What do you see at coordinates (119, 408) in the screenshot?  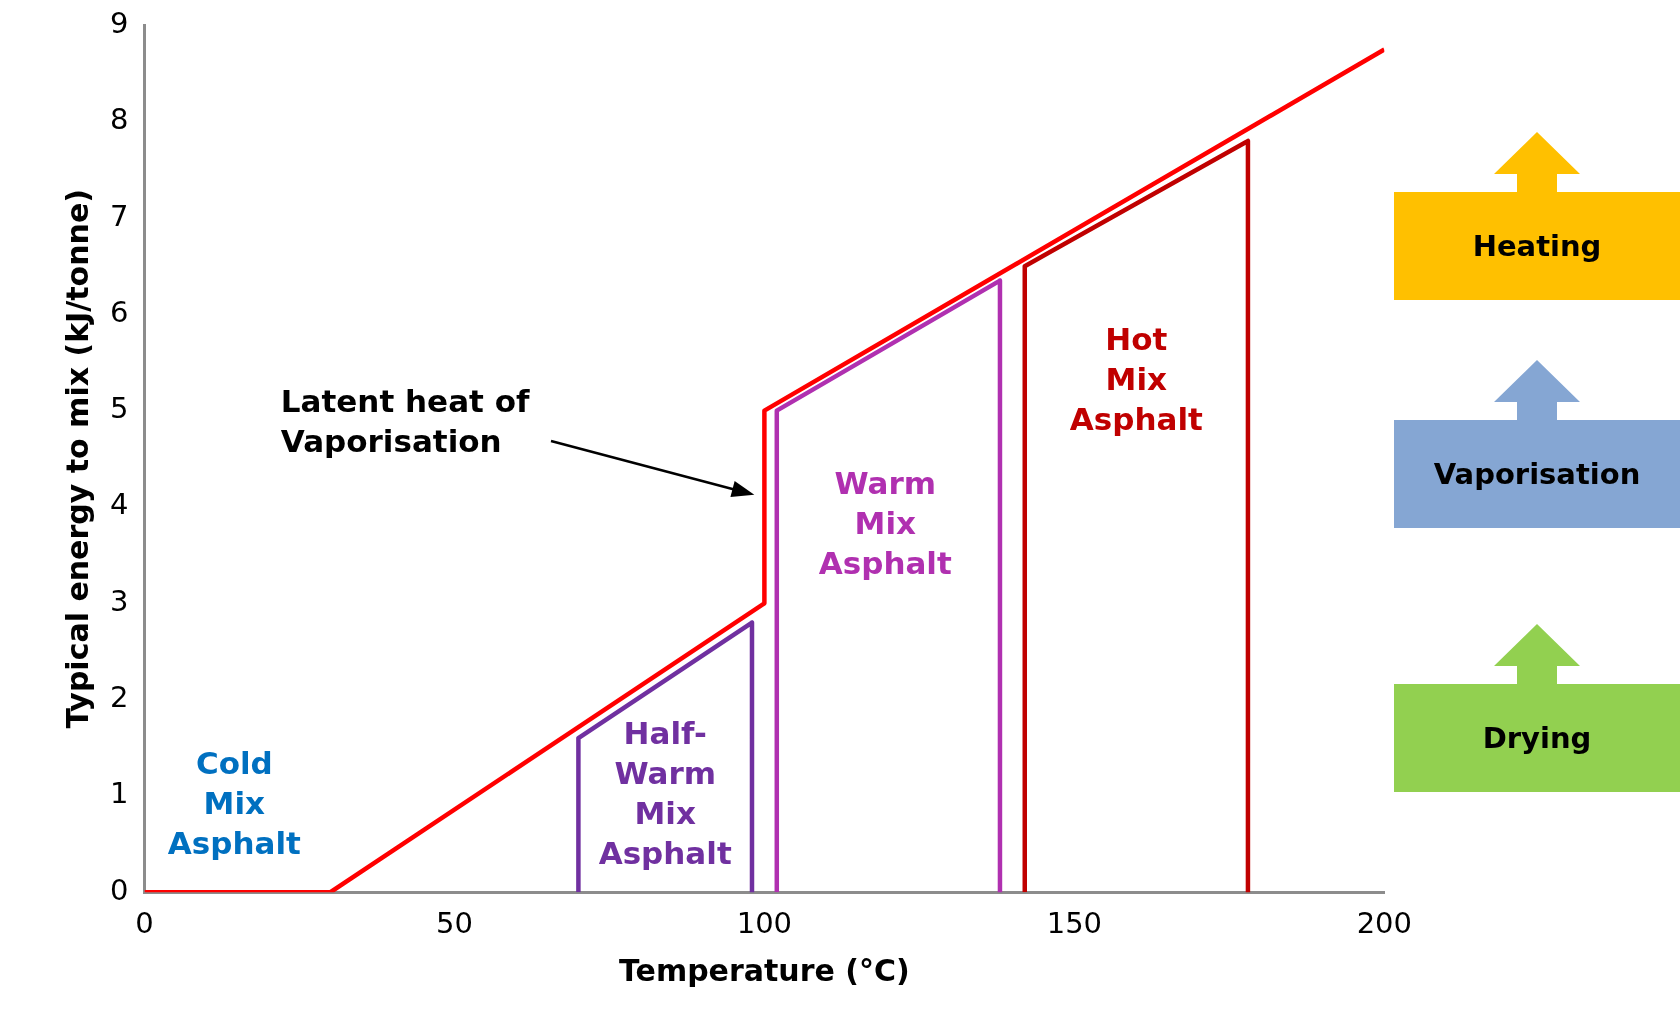 I see `y-tick-label: 5` at bounding box center [119, 408].